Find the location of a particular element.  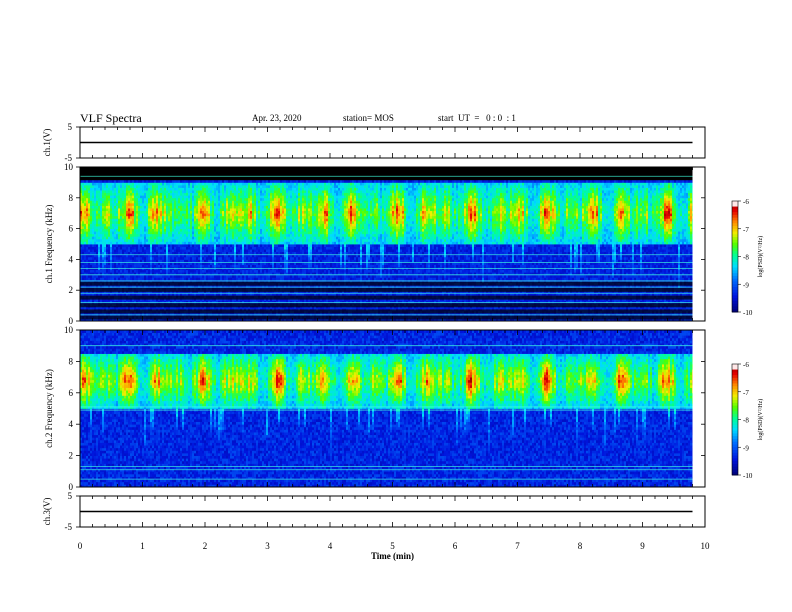

x-tick-label: 9 is located at coordinates (642, 546).